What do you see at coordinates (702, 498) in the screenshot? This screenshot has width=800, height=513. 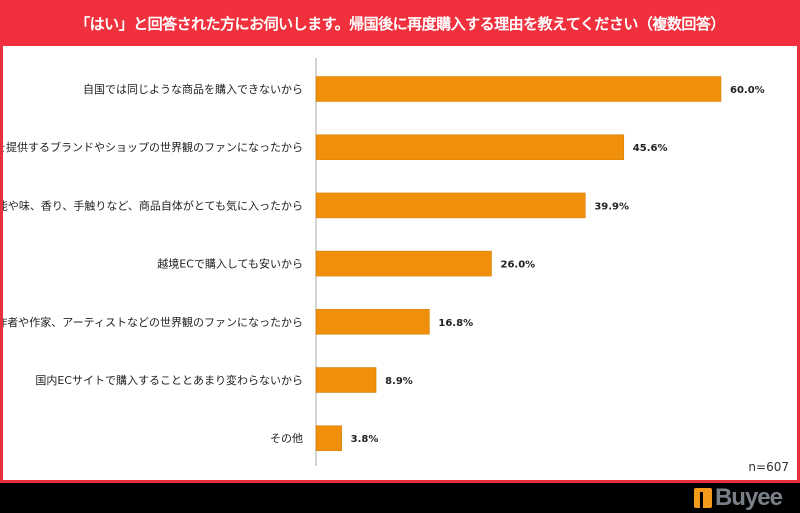 I see `buyee-logo-icon` at bounding box center [702, 498].